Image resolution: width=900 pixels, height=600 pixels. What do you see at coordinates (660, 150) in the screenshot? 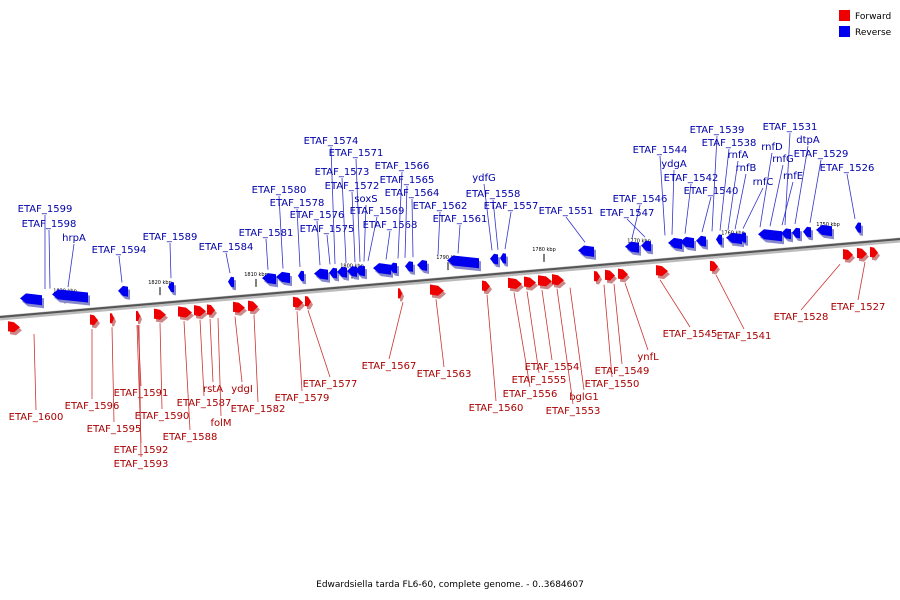
I see `reverse-gene-label: ETAF_1544` at bounding box center [660, 150].